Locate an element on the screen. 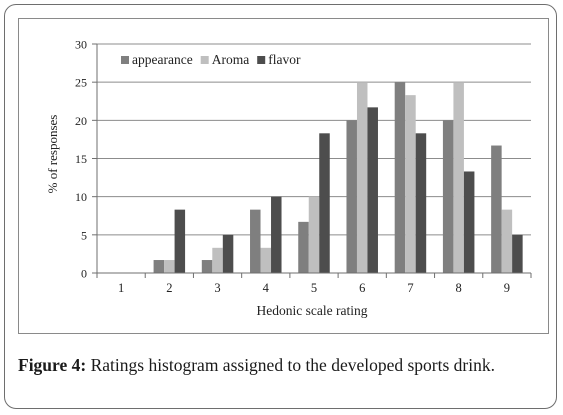  caption-label: Figure 4: is located at coordinates (52, 365).